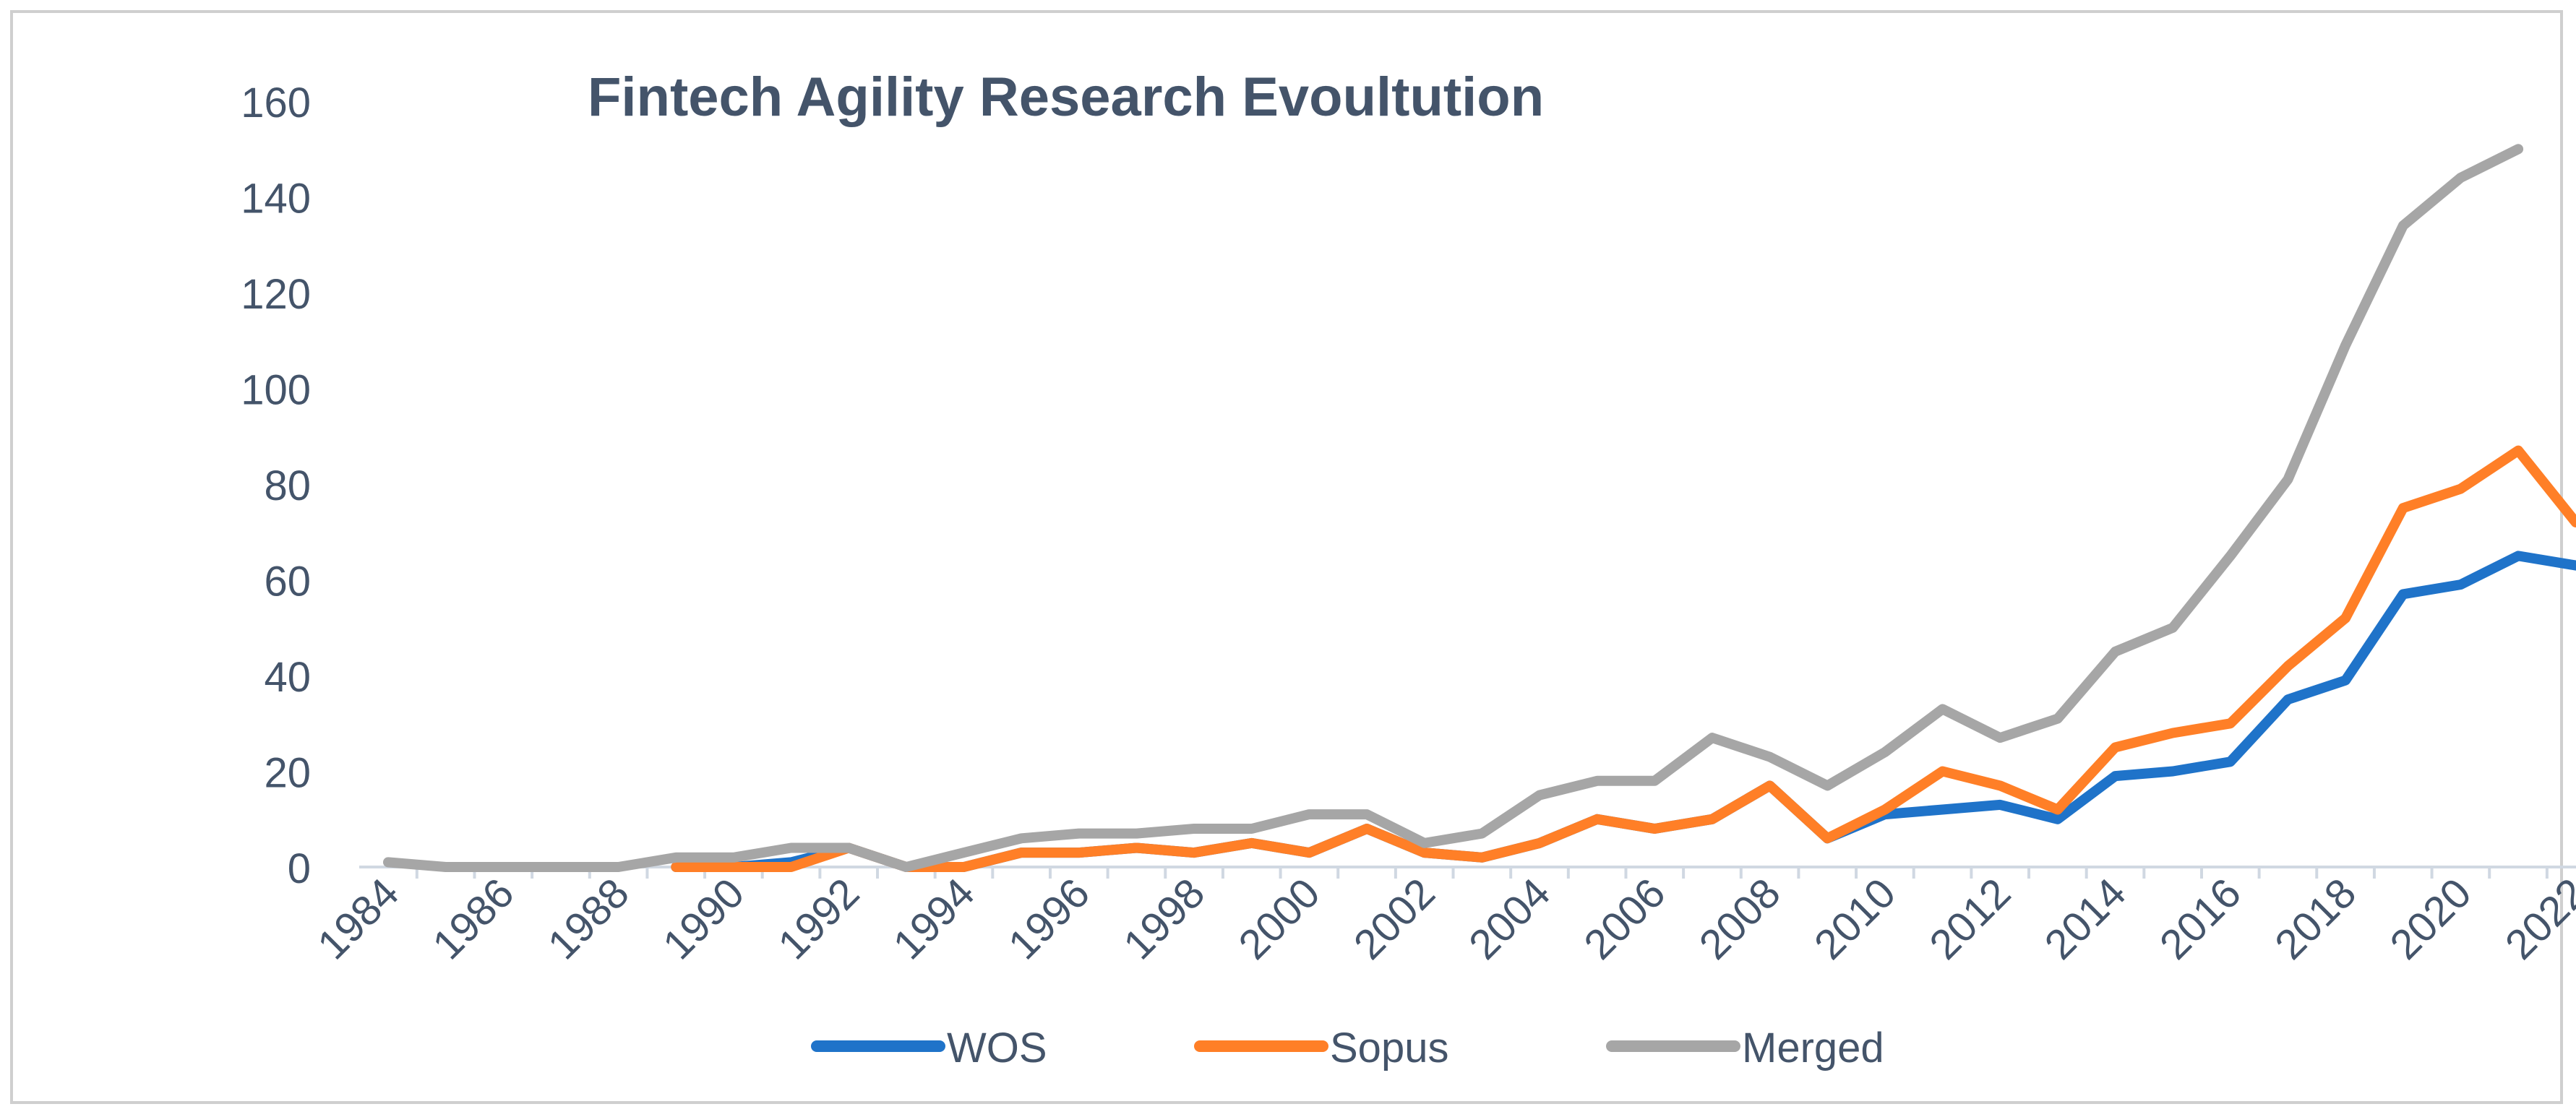 The image size is (2576, 1117). What do you see at coordinates (2430, 918) in the screenshot?
I see `x-tick-label: 2020` at bounding box center [2430, 918].